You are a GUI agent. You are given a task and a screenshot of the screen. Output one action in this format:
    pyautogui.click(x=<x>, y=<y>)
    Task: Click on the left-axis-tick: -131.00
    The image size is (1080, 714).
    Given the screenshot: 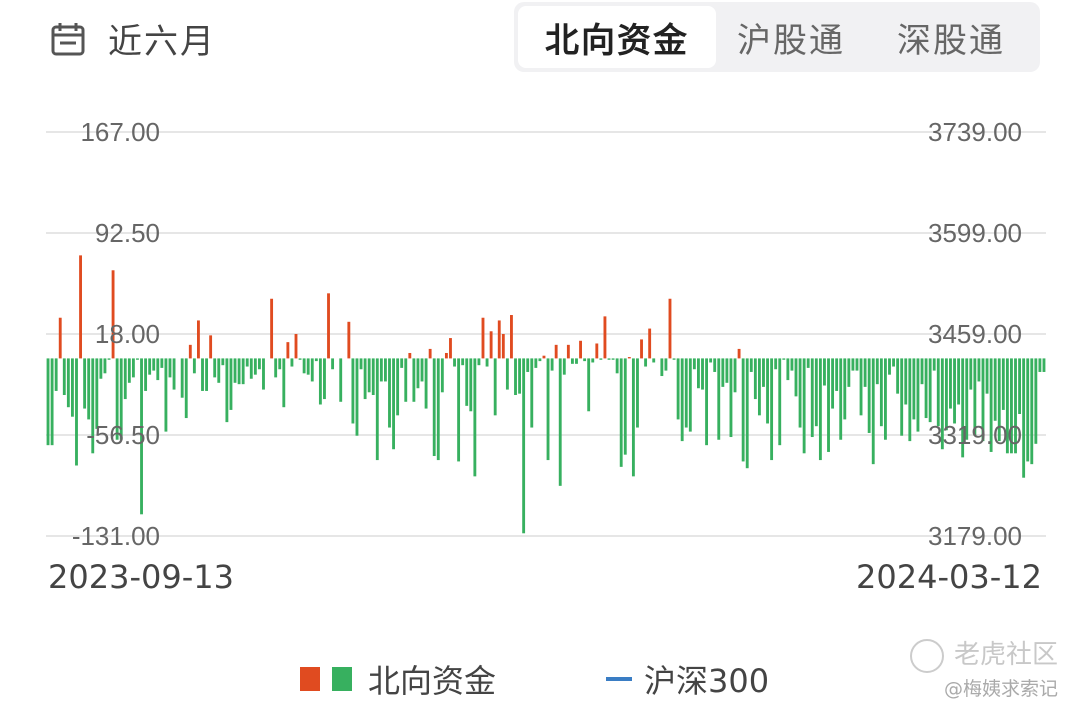 What is the action you would take?
    pyautogui.click(x=116, y=536)
    